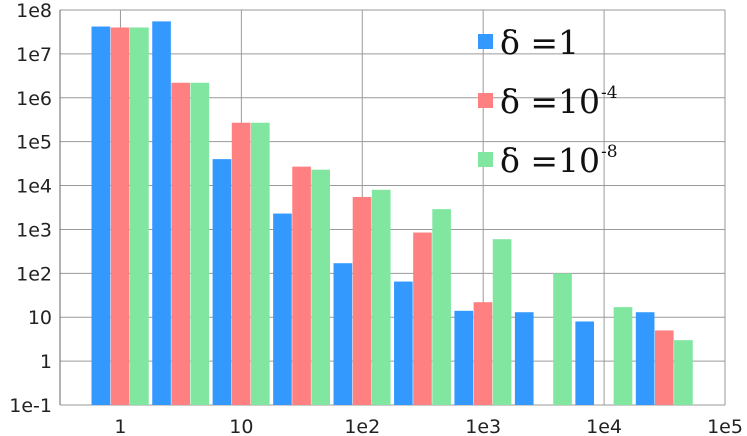 The height and width of the screenshot is (436, 747). I want to click on x-tick-label: 1e3, so click(483, 426).